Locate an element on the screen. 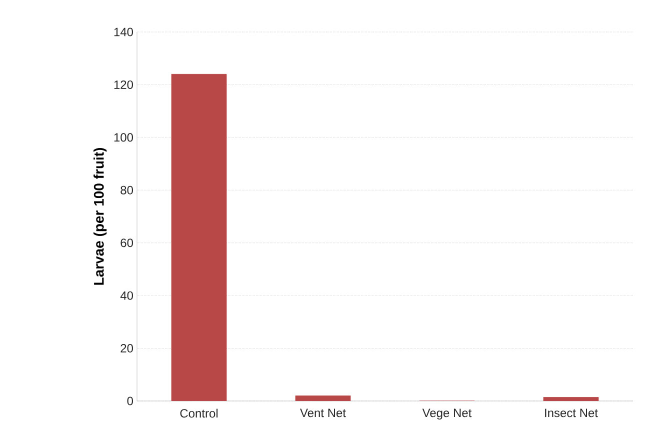 This screenshot has width=654, height=439. y-axis-title: Larvae (per 100 fruit) is located at coordinates (100, 216).